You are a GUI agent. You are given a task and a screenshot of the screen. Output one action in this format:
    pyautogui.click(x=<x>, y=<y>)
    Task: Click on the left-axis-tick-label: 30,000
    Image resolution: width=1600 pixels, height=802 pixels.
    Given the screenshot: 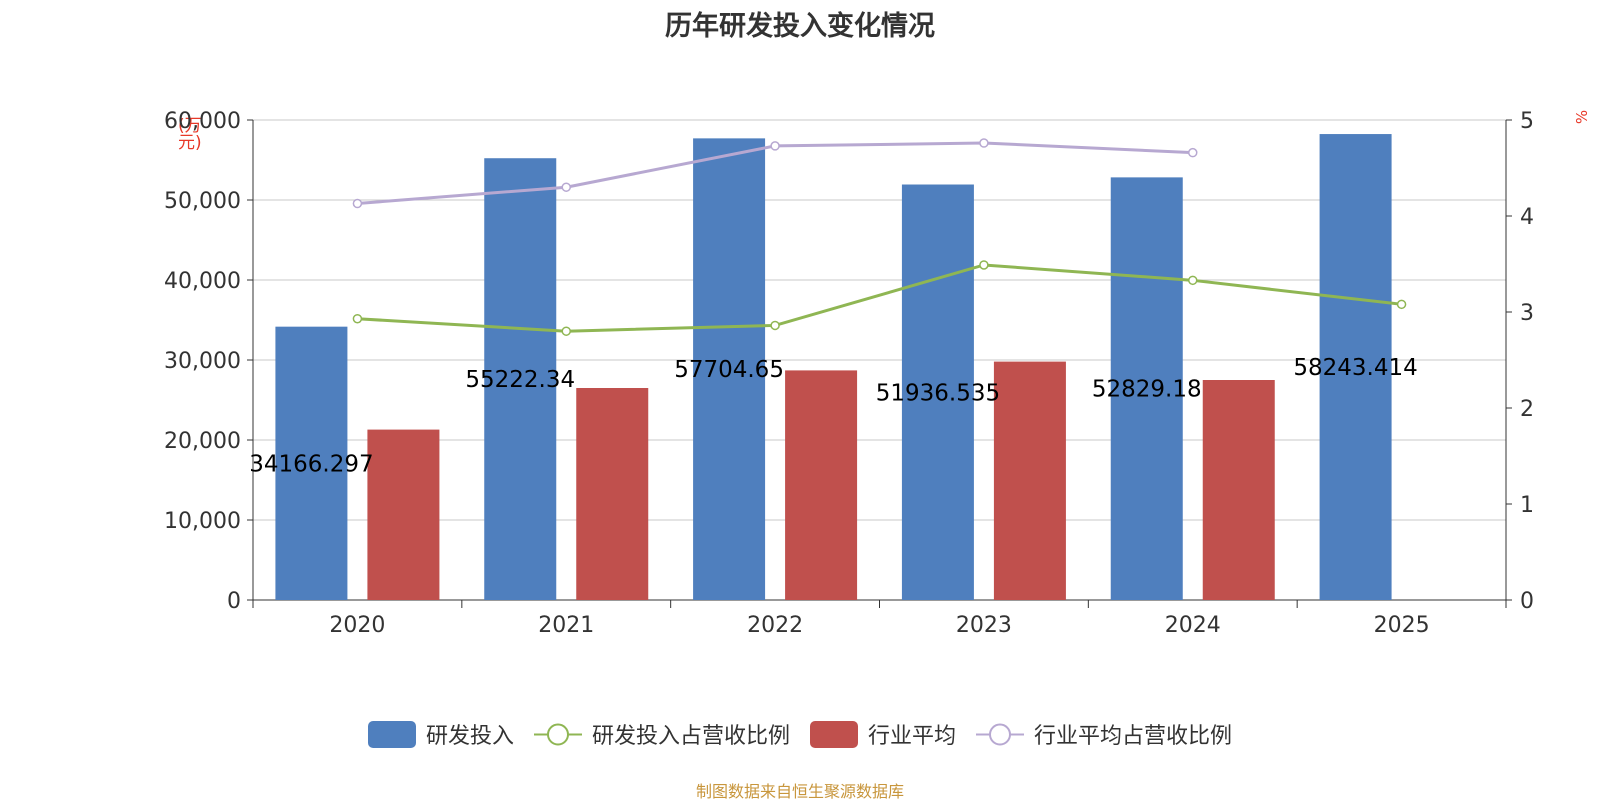 What is the action you would take?
    pyautogui.click(x=202, y=361)
    